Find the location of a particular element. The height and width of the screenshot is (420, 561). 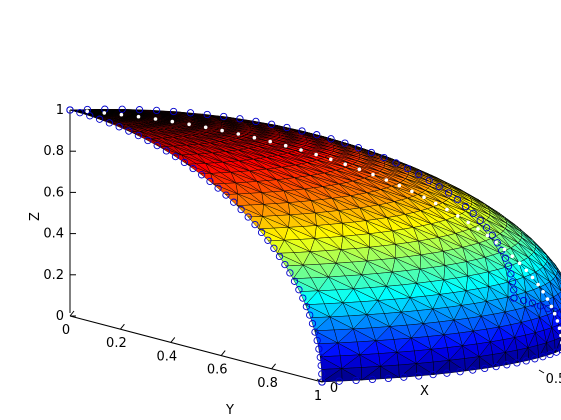

x-axis-label: X is located at coordinates (424, 391).